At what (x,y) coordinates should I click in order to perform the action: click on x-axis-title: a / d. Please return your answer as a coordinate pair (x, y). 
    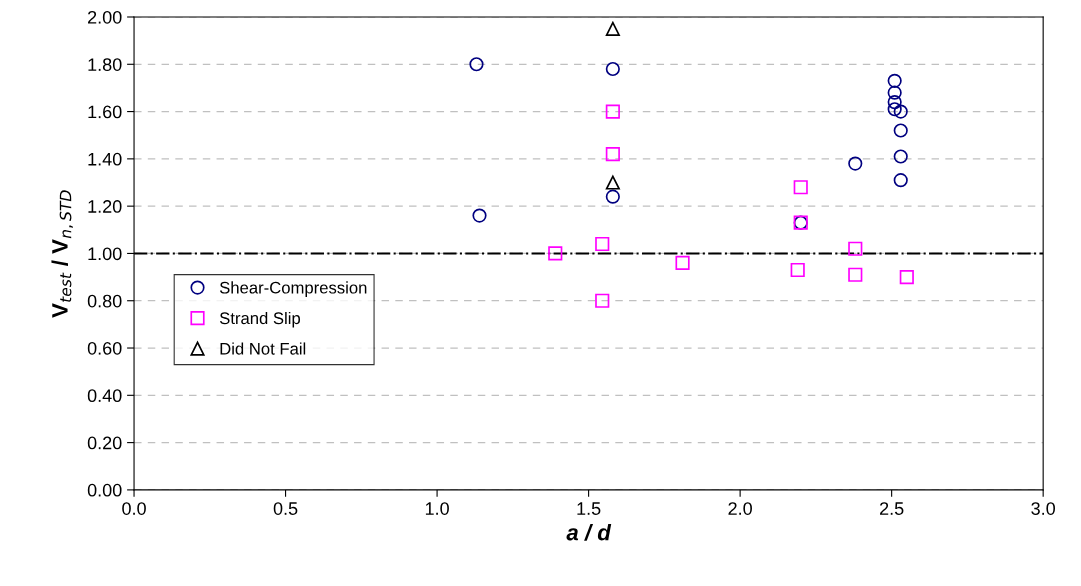
    Looking at the image, I should click on (589, 532).